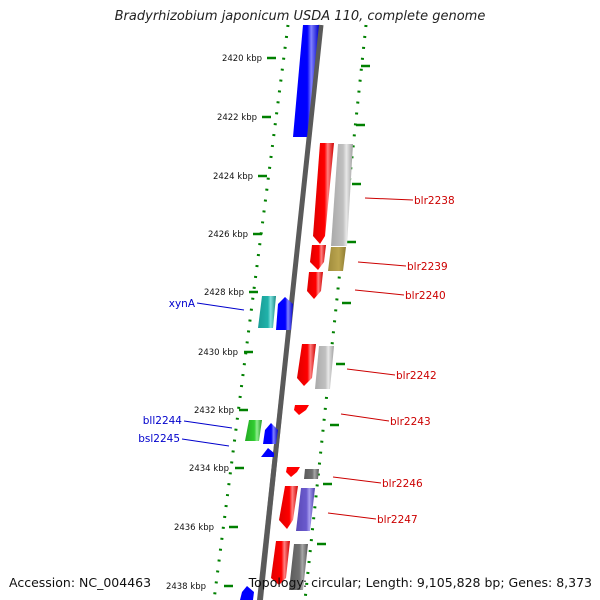 The width and height of the screenshot is (600, 600). I want to click on gene-blue-bottom, so click(247, 593).